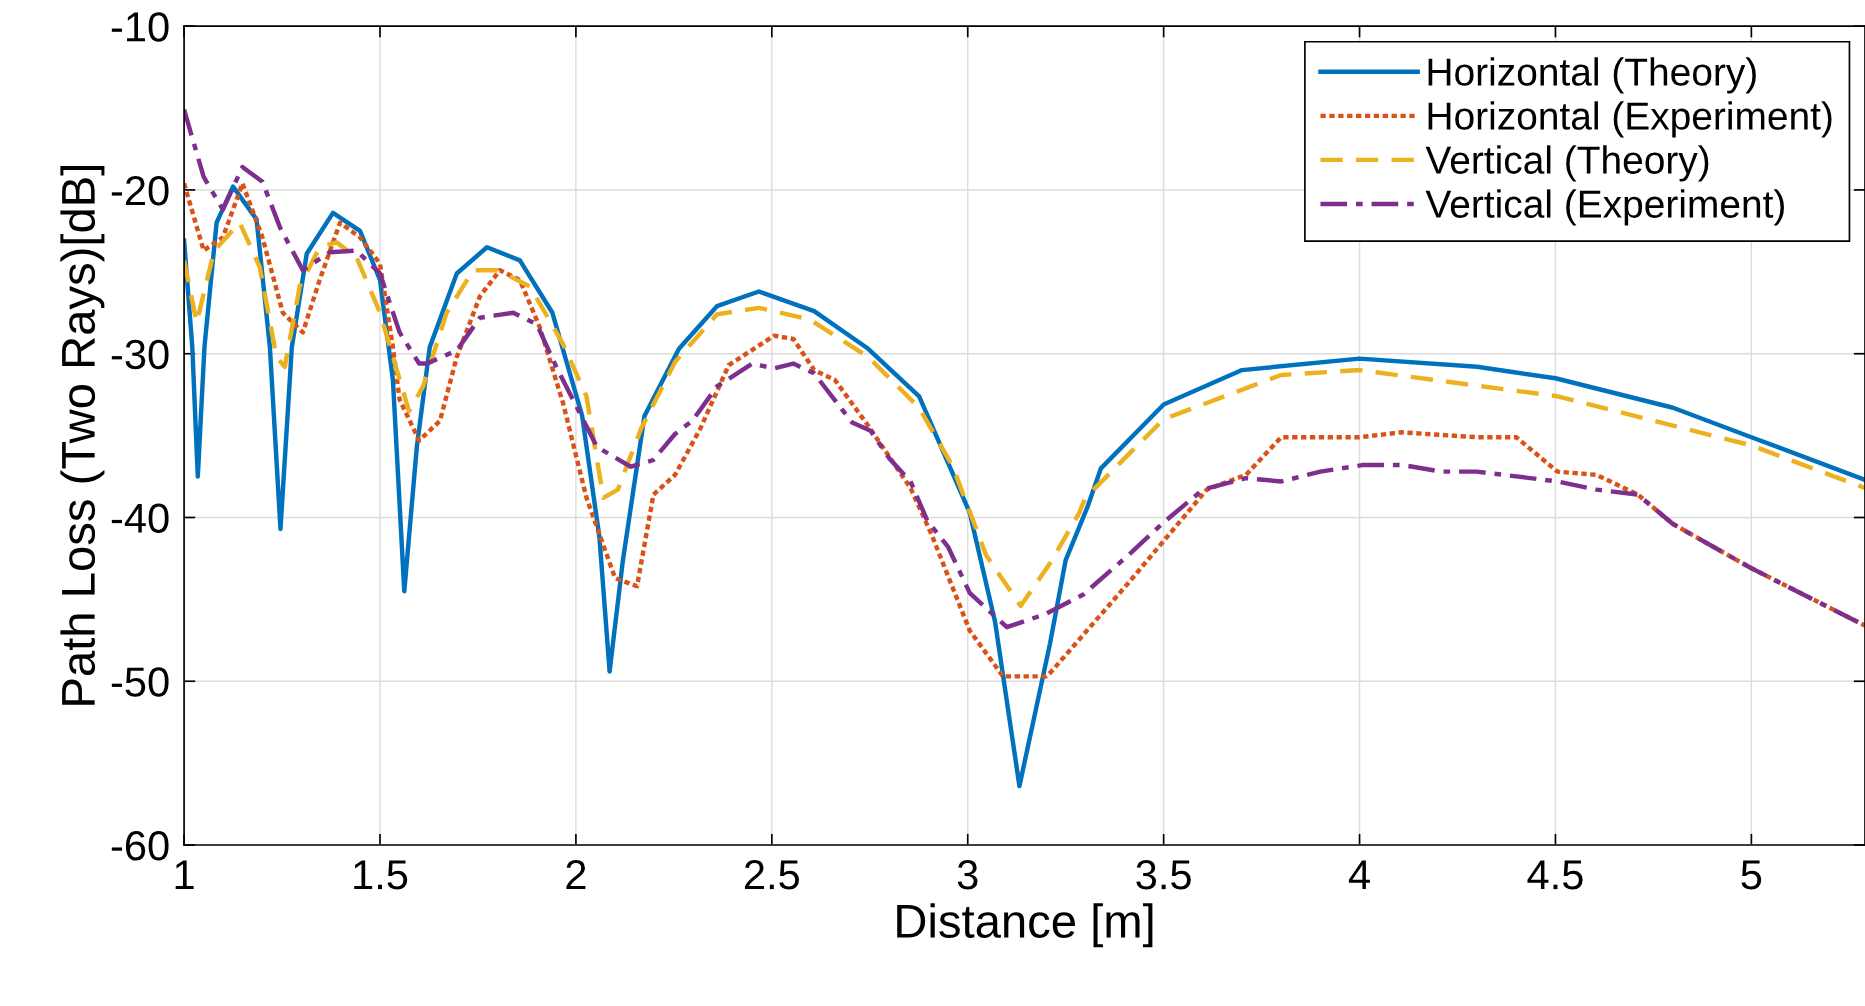 The image size is (1865, 1006). Describe the element at coordinates (1592, 75) in the screenshot. I see `legend-label: Horizontal (Theory)` at that location.